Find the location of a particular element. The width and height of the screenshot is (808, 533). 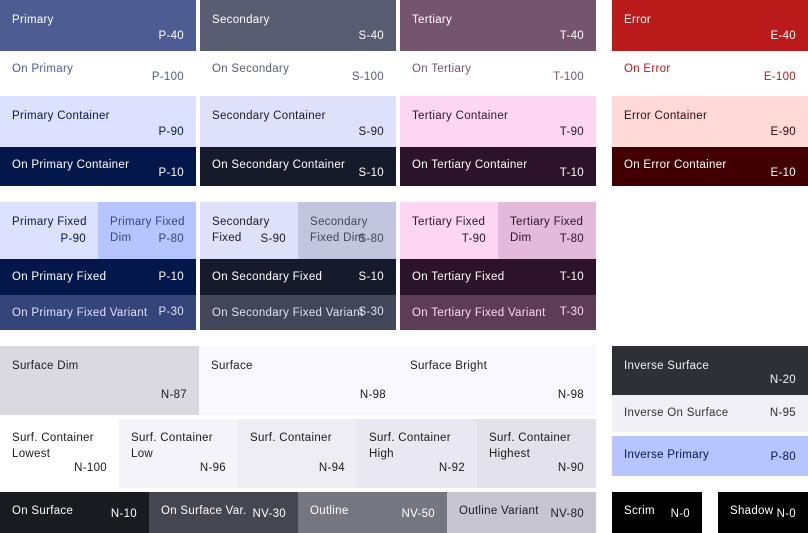

on-primary-container-name: On Primary Container is located at coordinates (71, 165).